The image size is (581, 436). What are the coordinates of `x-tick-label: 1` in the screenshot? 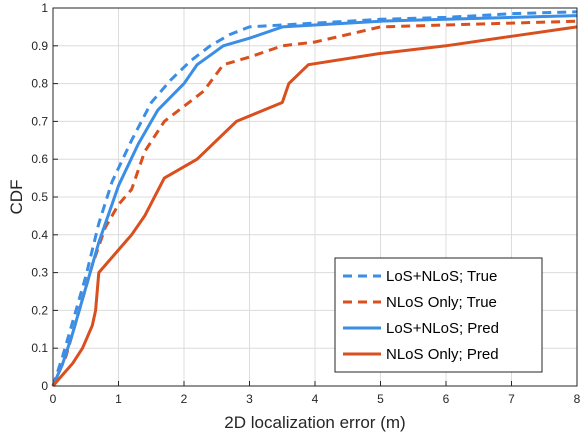 It's located at (118, 399).